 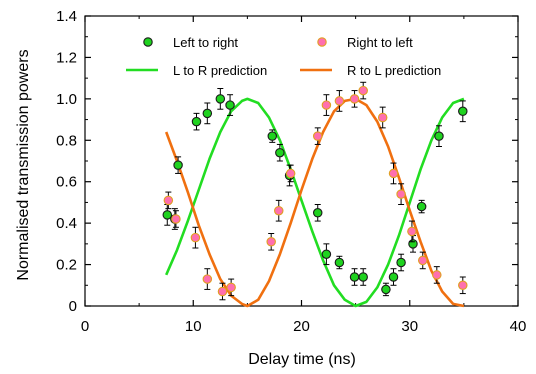 I want to click on legend-entry-l-to-r-prediction: L to R prediction, so click(x=196, y=70).